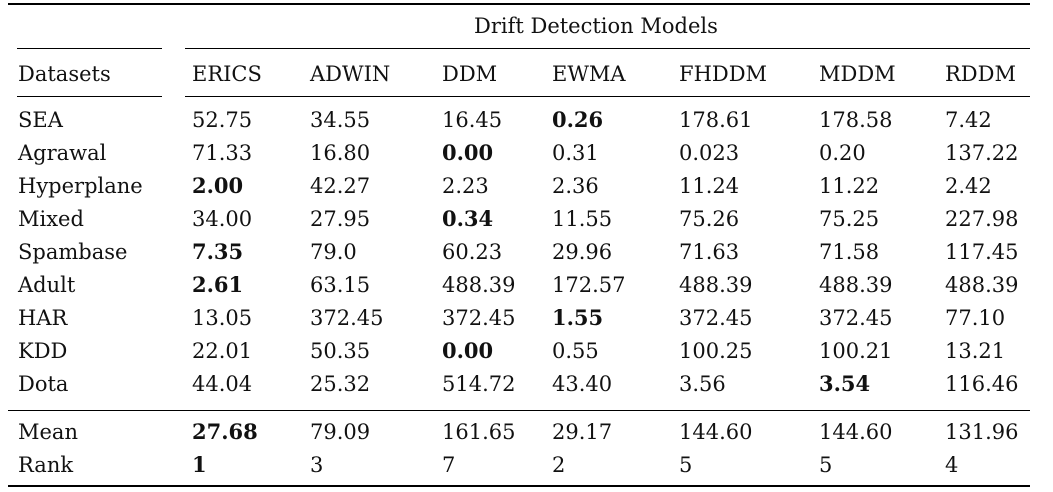 The width and height of the screenshot is (1053, 492). I want to click on row-label-hyperplane: Hyperplane, so click(80, 186).